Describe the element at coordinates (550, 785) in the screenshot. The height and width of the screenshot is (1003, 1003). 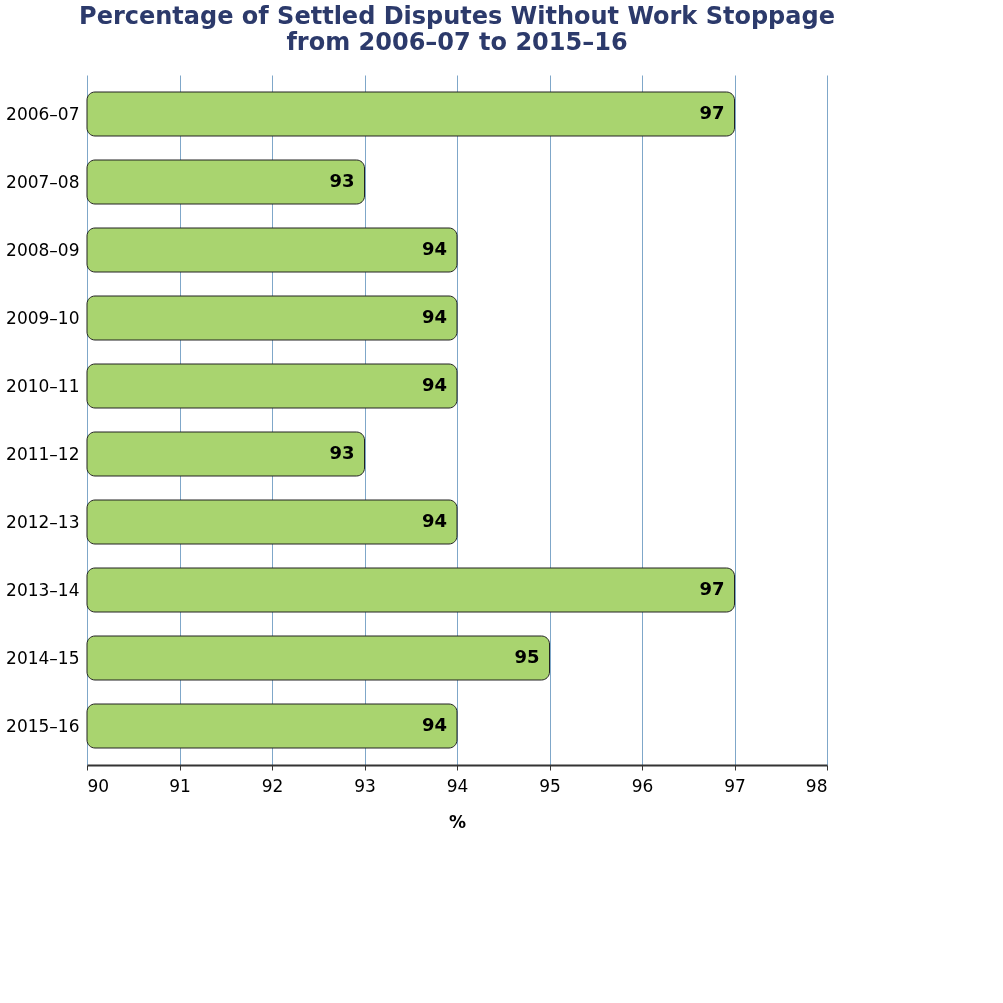
I see `x-tick-label: 95` at that location.